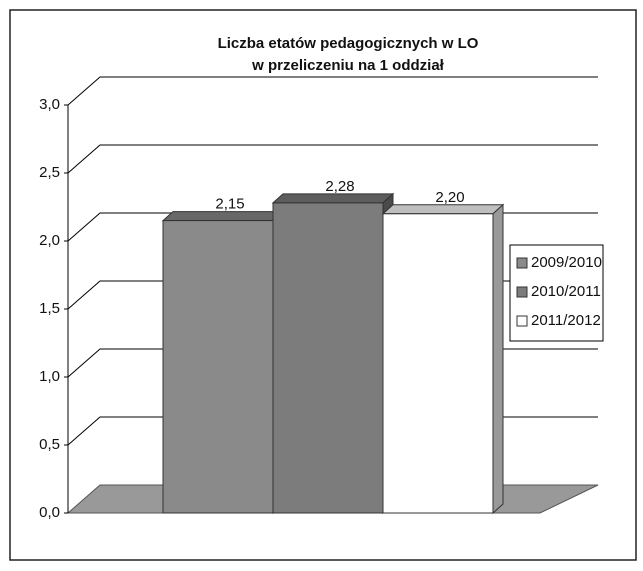 Image resolution: width=643 pixels, height=571 pixels. I want to click on value-label: 2,20, so click(449, 197).